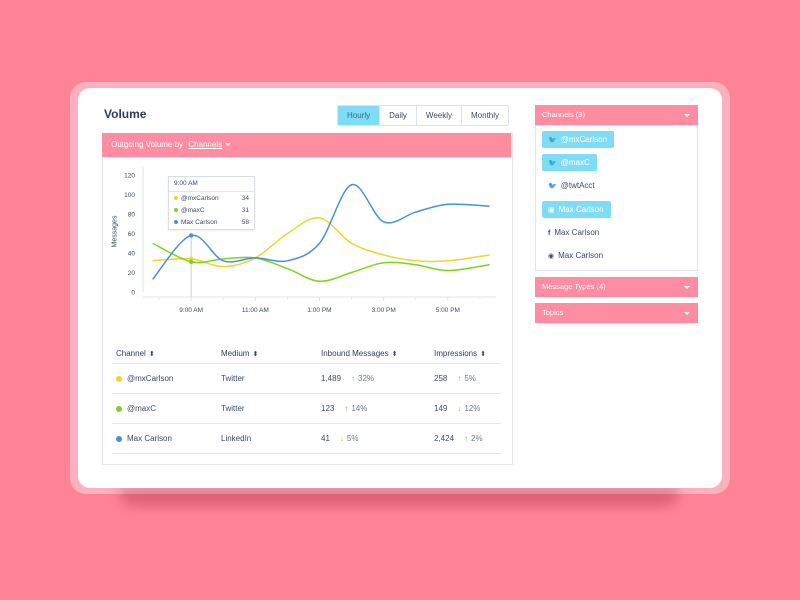  Describe the element at coordinates (359, 115) in the screenshot. I see `tab-hourly: Hourly` at that location.